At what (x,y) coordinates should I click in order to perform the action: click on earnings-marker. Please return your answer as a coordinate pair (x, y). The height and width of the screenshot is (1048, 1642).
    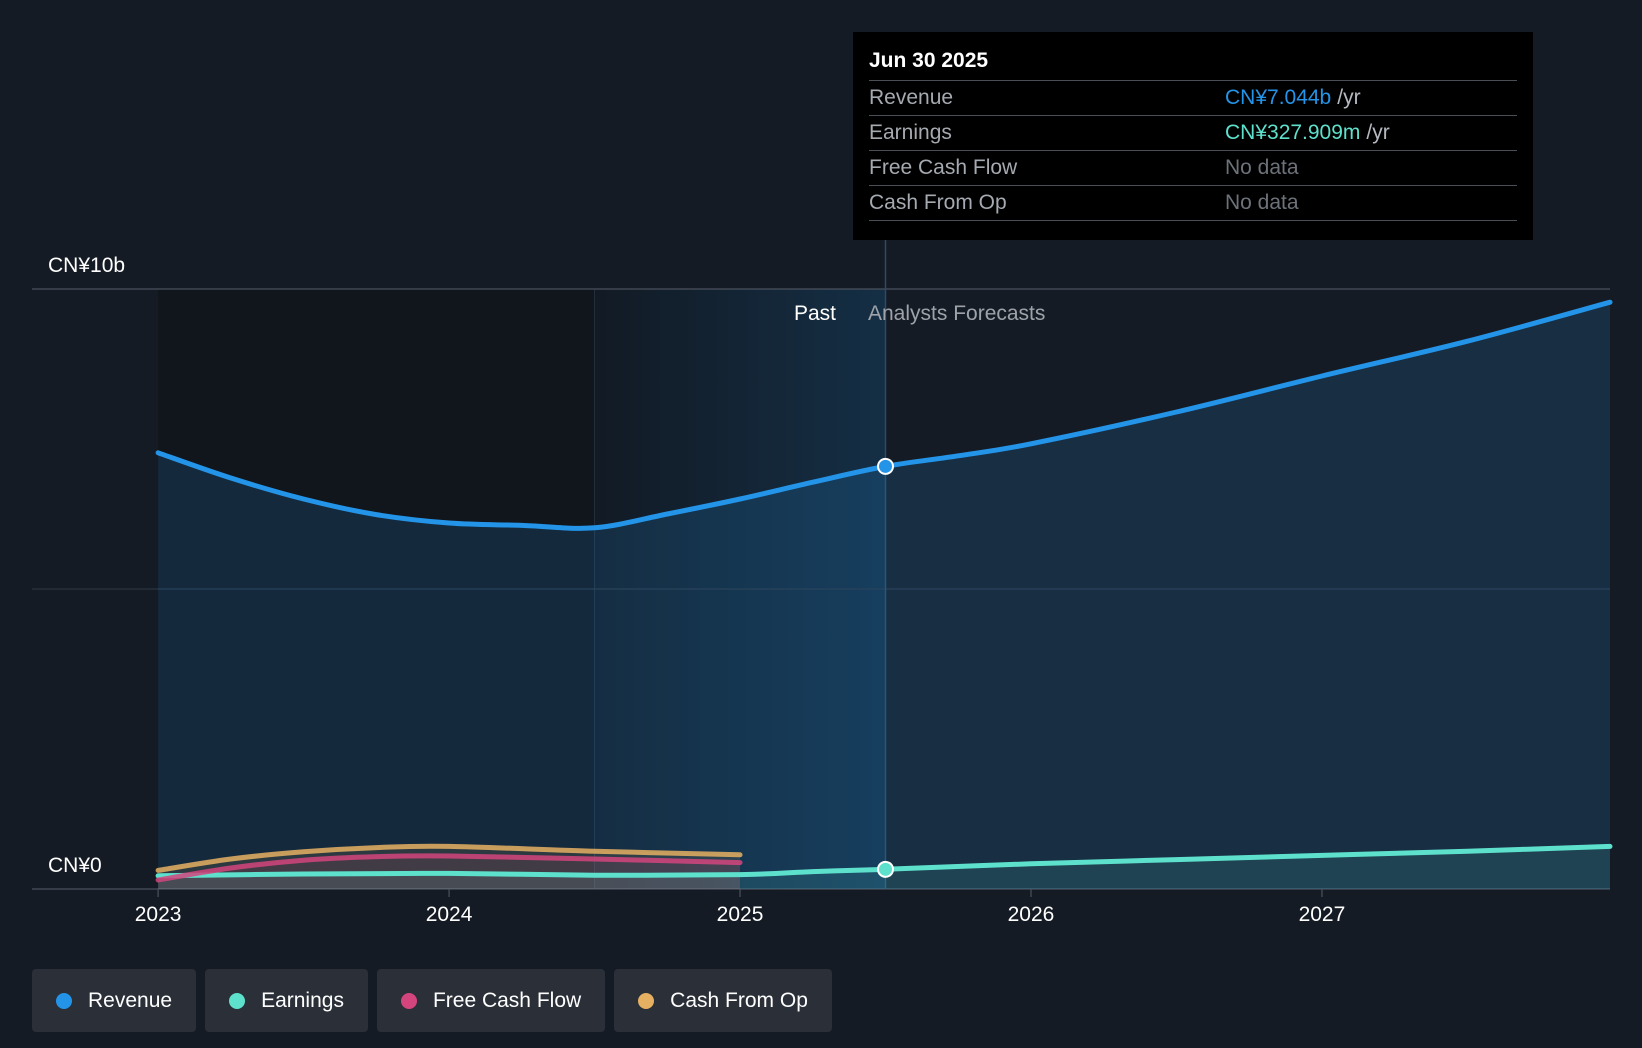
    Looking at the image, I should click on (886, 869).